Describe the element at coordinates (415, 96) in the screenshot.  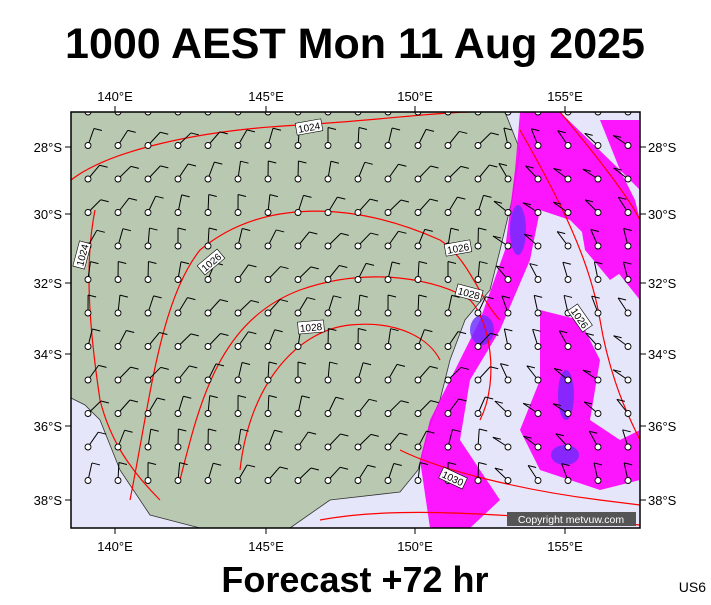
I see `lon-label-top: 150°E` at that location.